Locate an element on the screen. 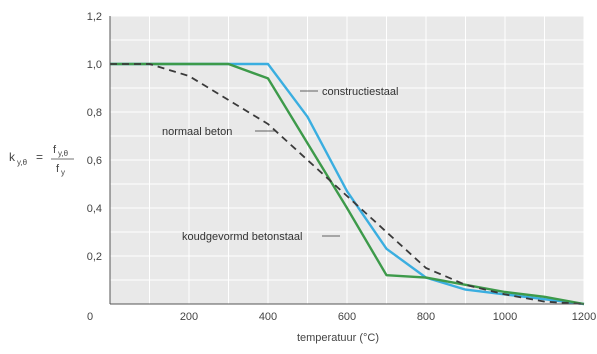  y-tick-label: 0,4 is located at coordinates (94, 209).